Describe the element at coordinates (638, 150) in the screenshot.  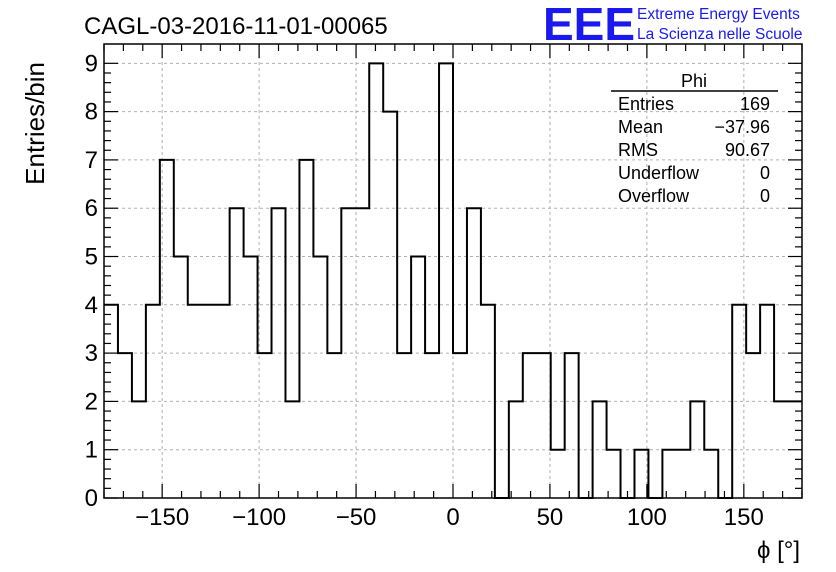
I see `stats-row-label: RMS` at that location.